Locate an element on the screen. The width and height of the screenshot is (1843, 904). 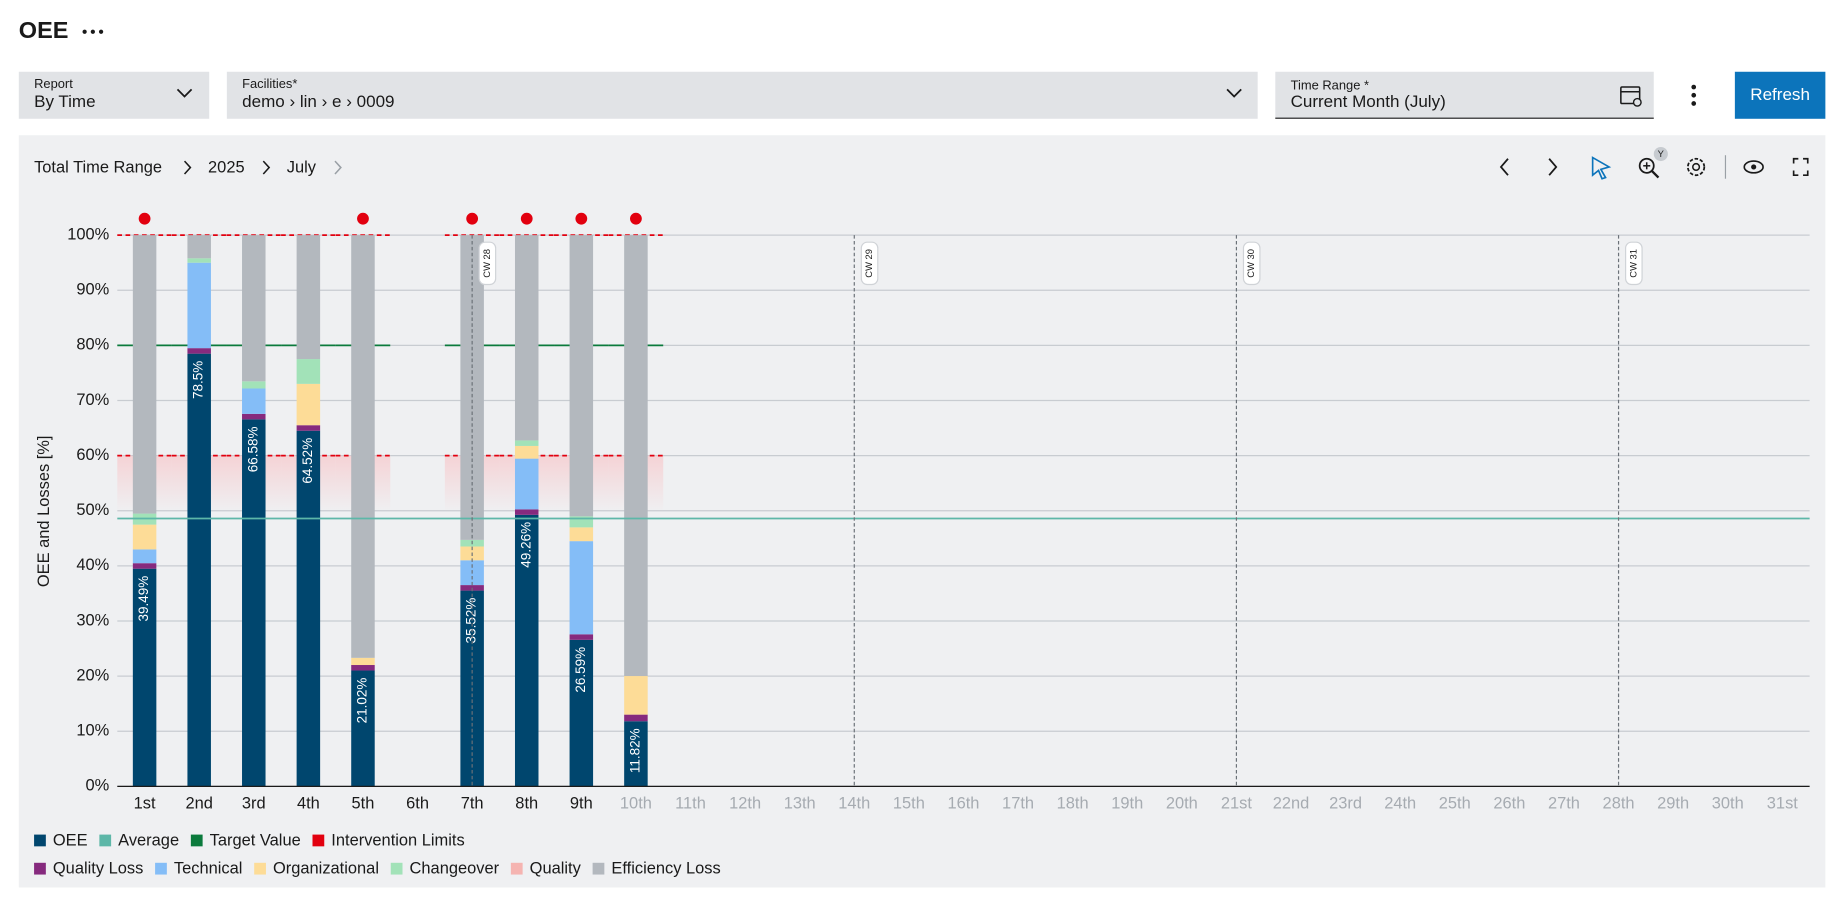
y-axis-title: OEE and Losses [%] is located at coordinates (44, 512).